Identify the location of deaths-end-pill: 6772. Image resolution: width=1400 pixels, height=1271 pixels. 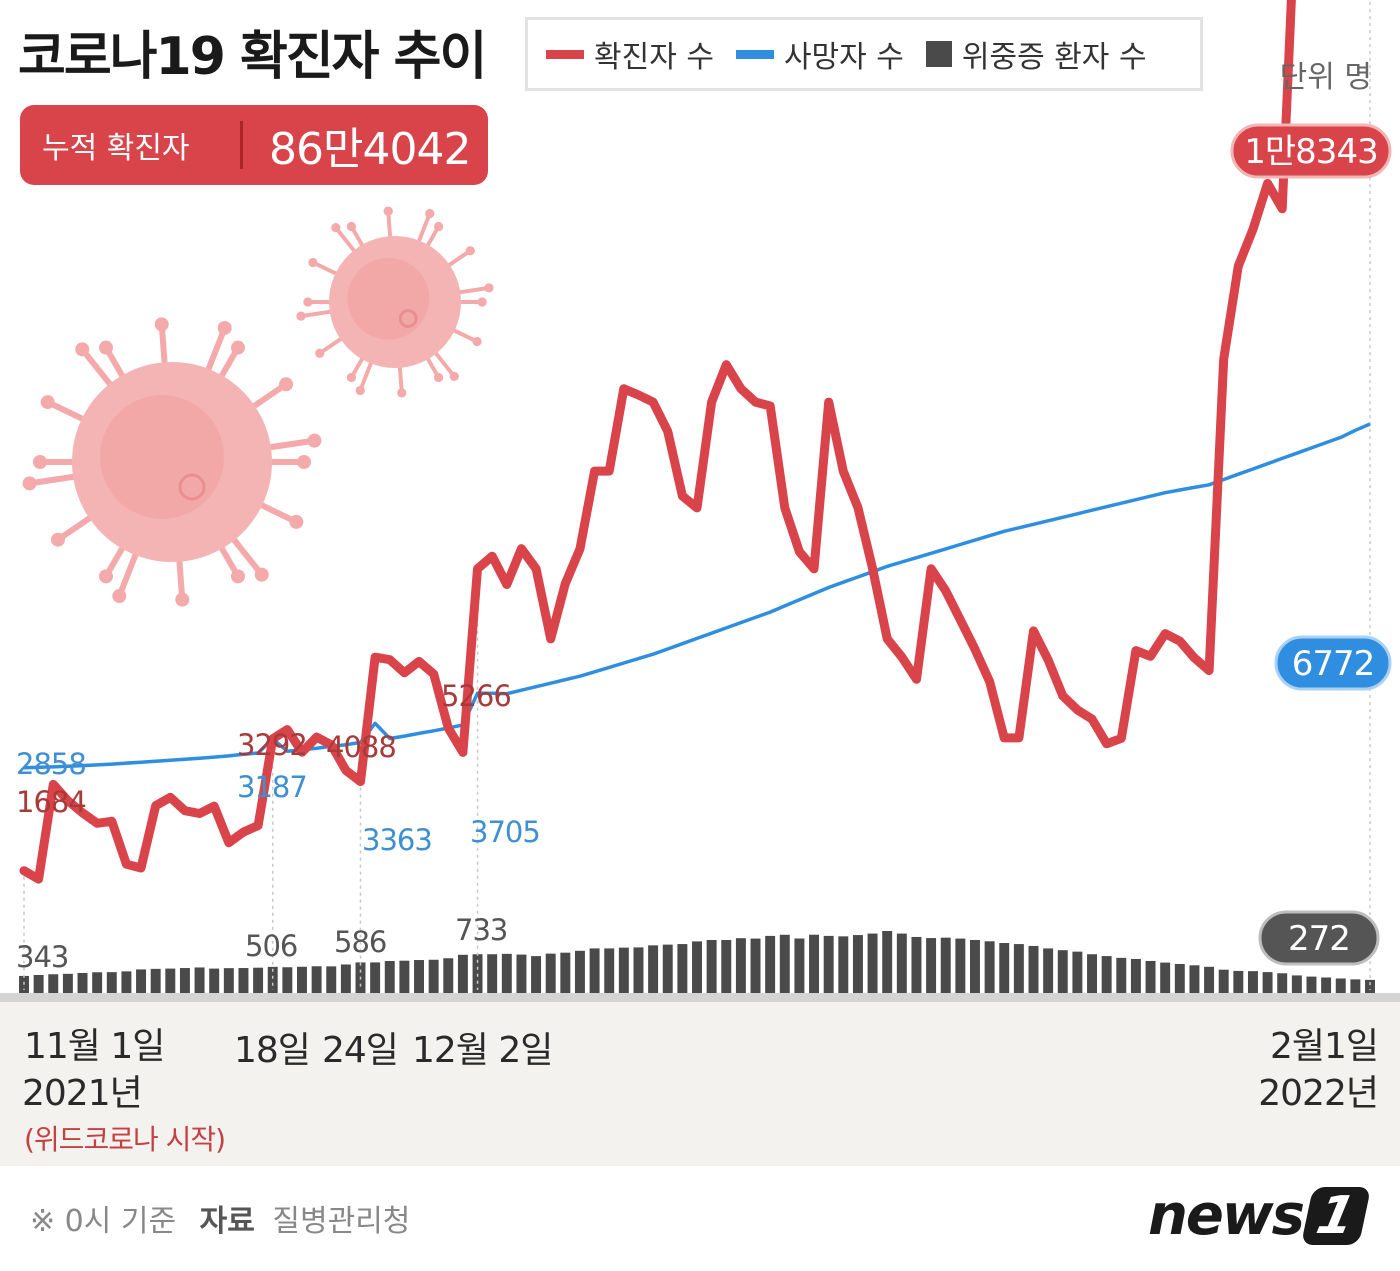
(1333, 663).